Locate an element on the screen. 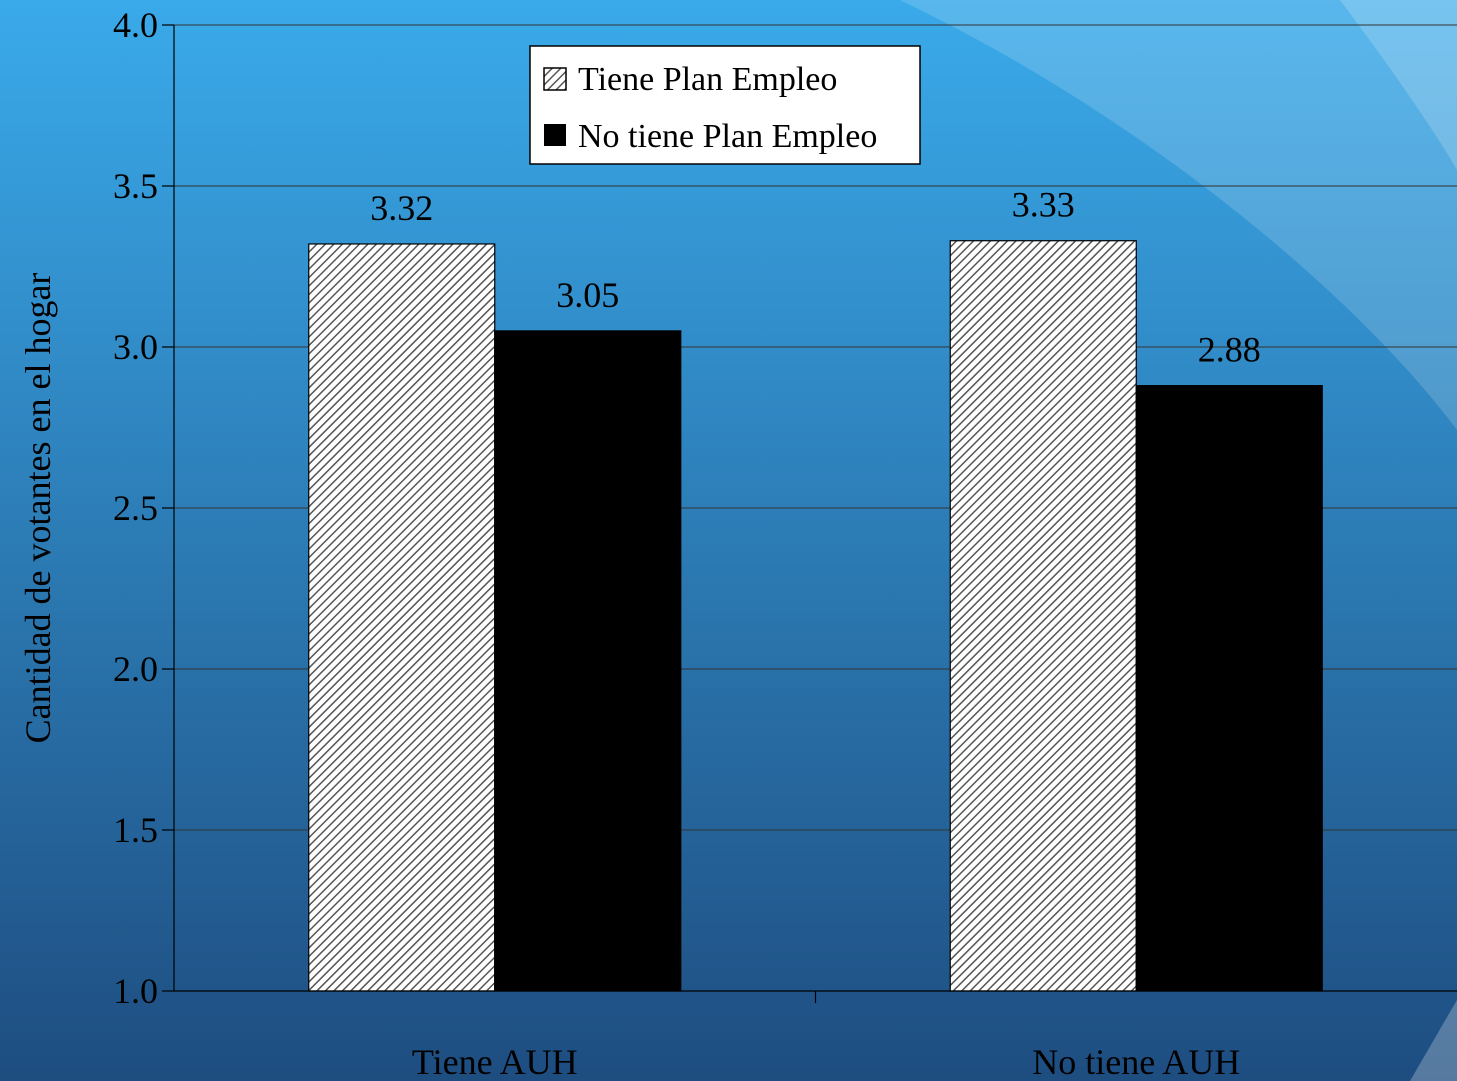 The width and height of the screenshot is (1457, 1081). decorative-swoosh-bottom is located at coordinates (1433, 1040).